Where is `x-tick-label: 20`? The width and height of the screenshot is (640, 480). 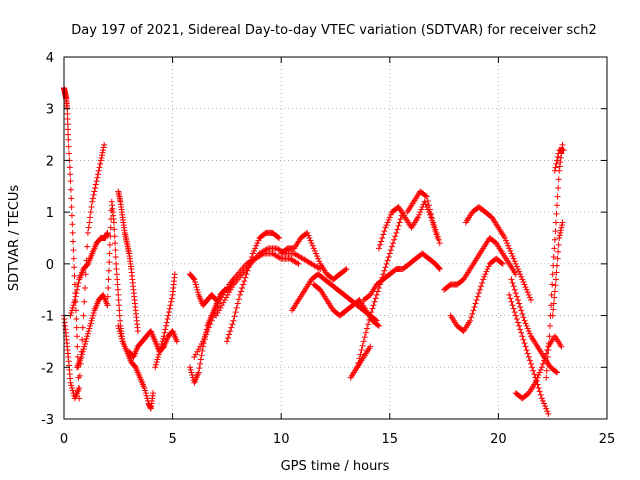
x-tick-label: 20 is located at coordinates (498, 439).